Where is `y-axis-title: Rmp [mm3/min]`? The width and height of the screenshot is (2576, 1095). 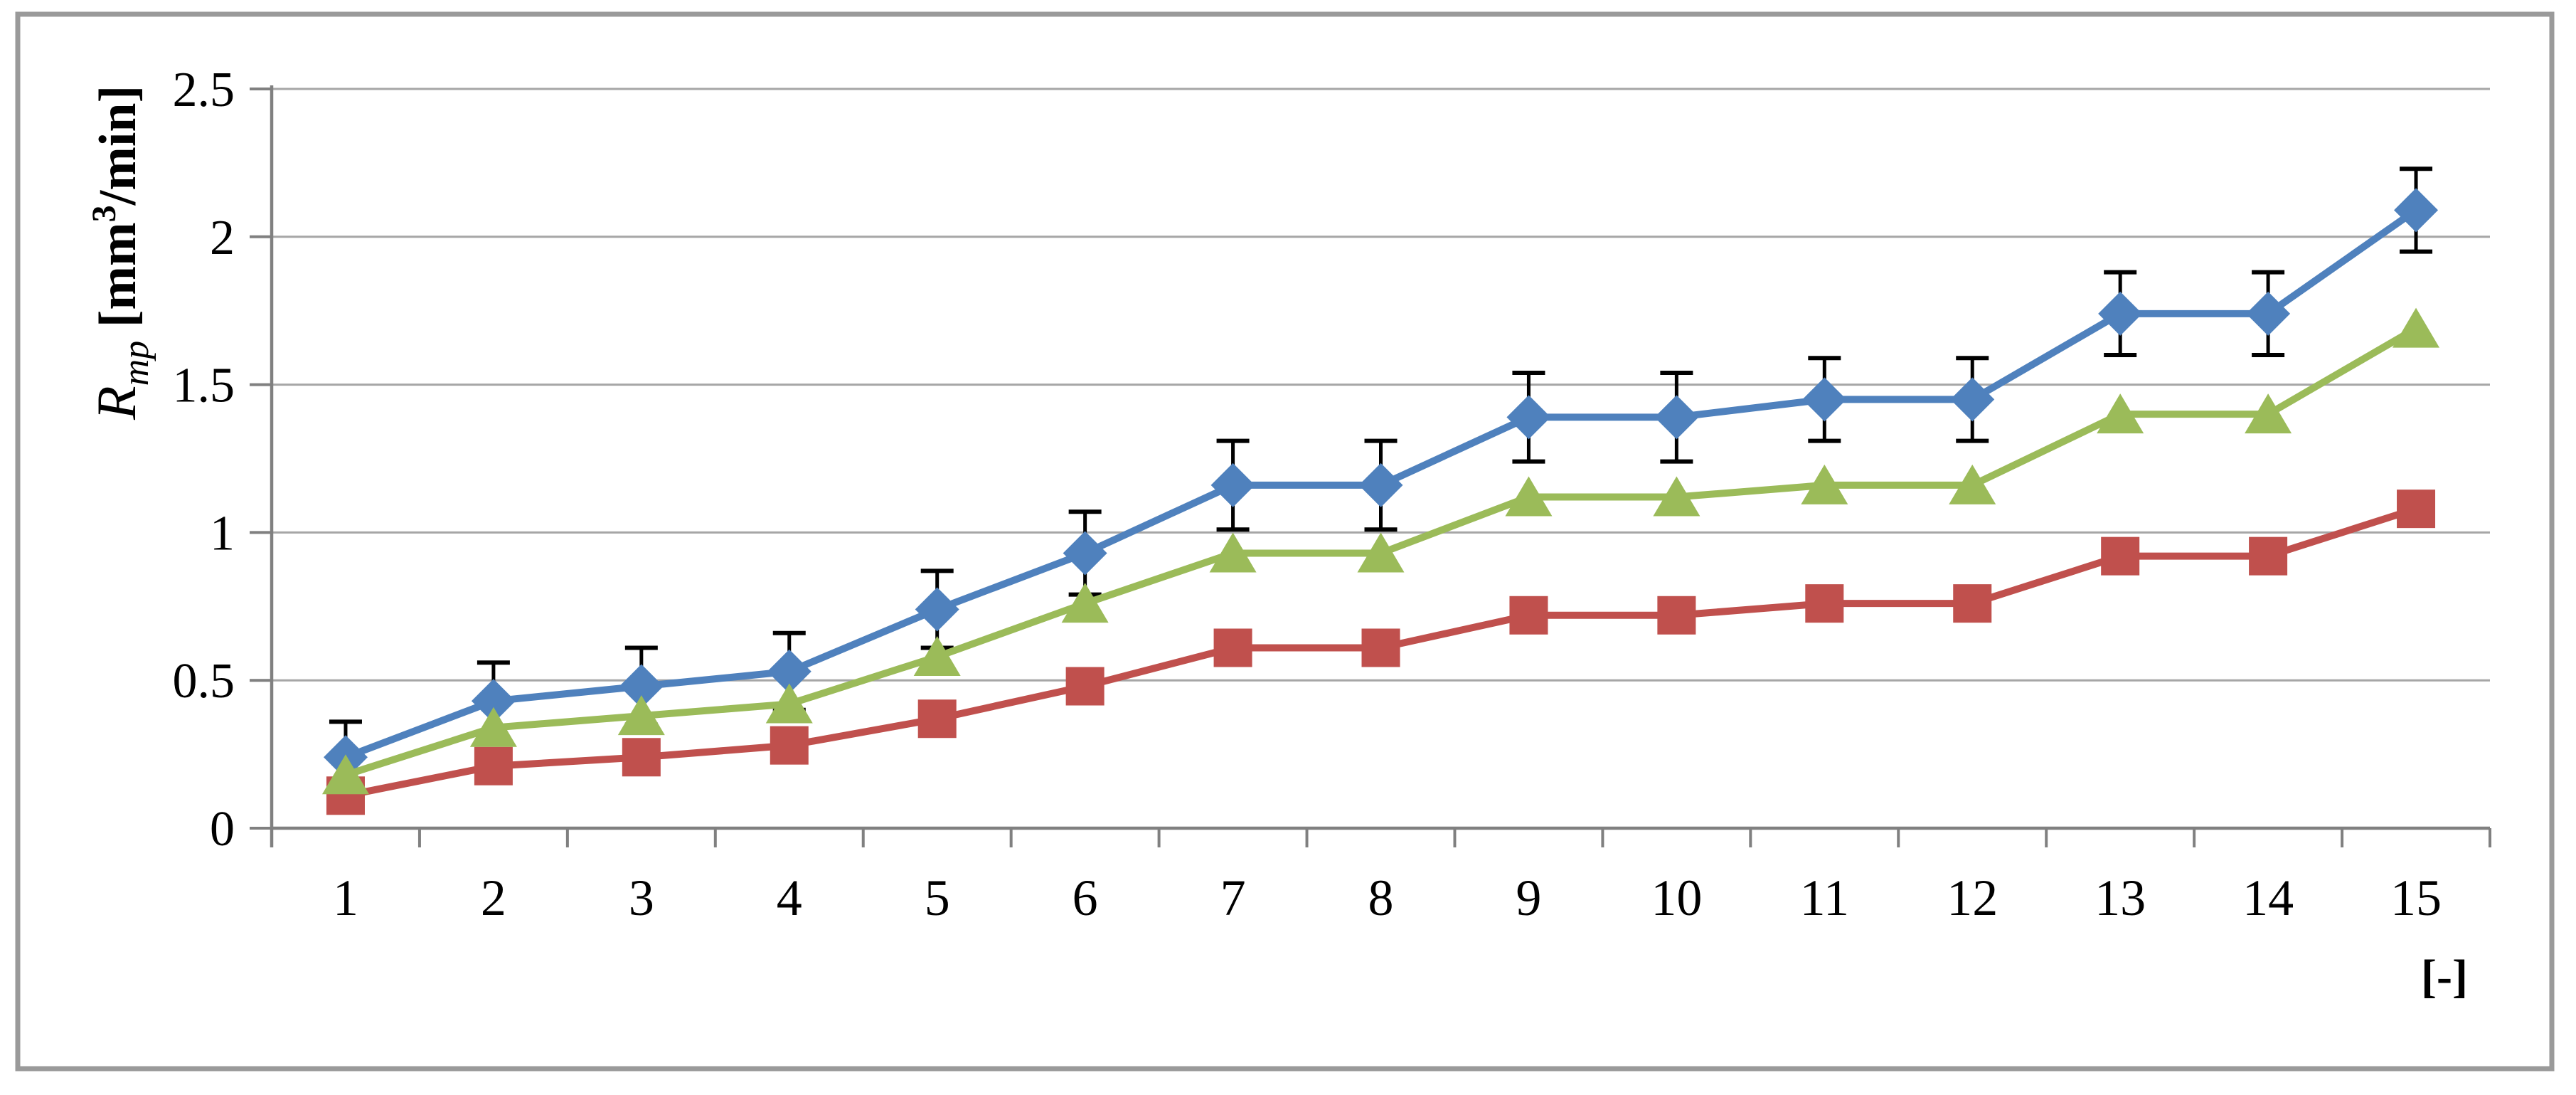 y-axis-title: Rmp [mm3/min] is located at coordinates (120, 253).